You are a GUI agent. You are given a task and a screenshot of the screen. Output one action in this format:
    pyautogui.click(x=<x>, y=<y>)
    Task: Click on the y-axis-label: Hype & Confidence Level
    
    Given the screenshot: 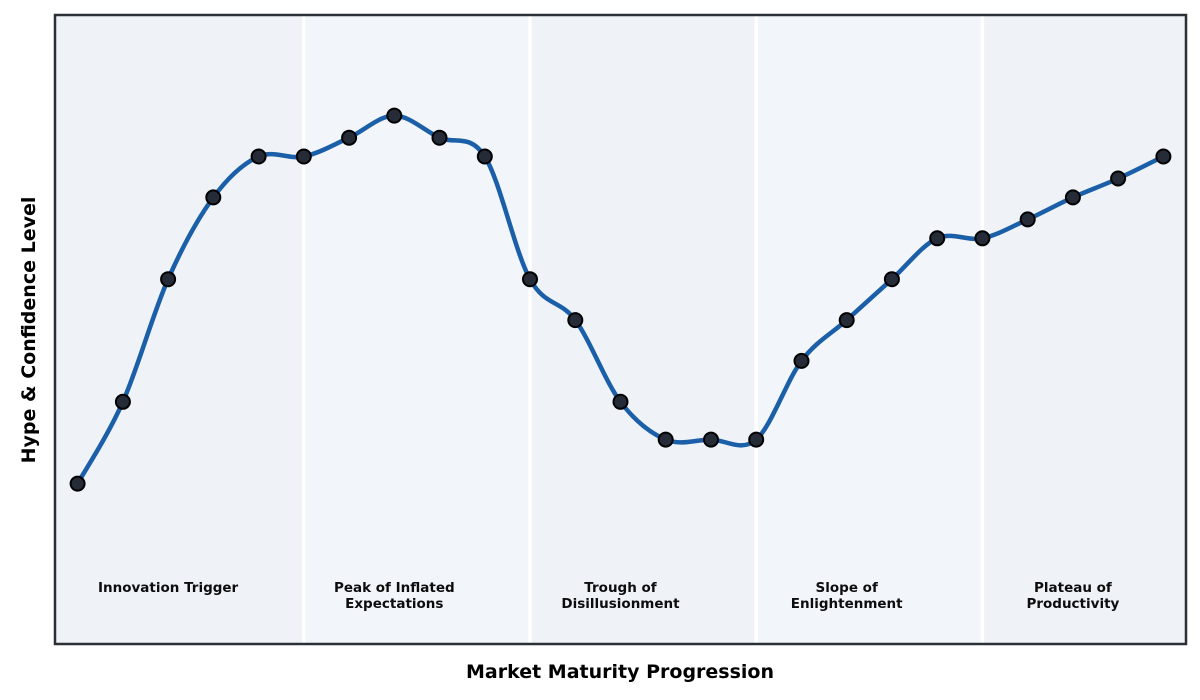 What is the action you would take?
    pyautogui.click(x=29, y=330)
    